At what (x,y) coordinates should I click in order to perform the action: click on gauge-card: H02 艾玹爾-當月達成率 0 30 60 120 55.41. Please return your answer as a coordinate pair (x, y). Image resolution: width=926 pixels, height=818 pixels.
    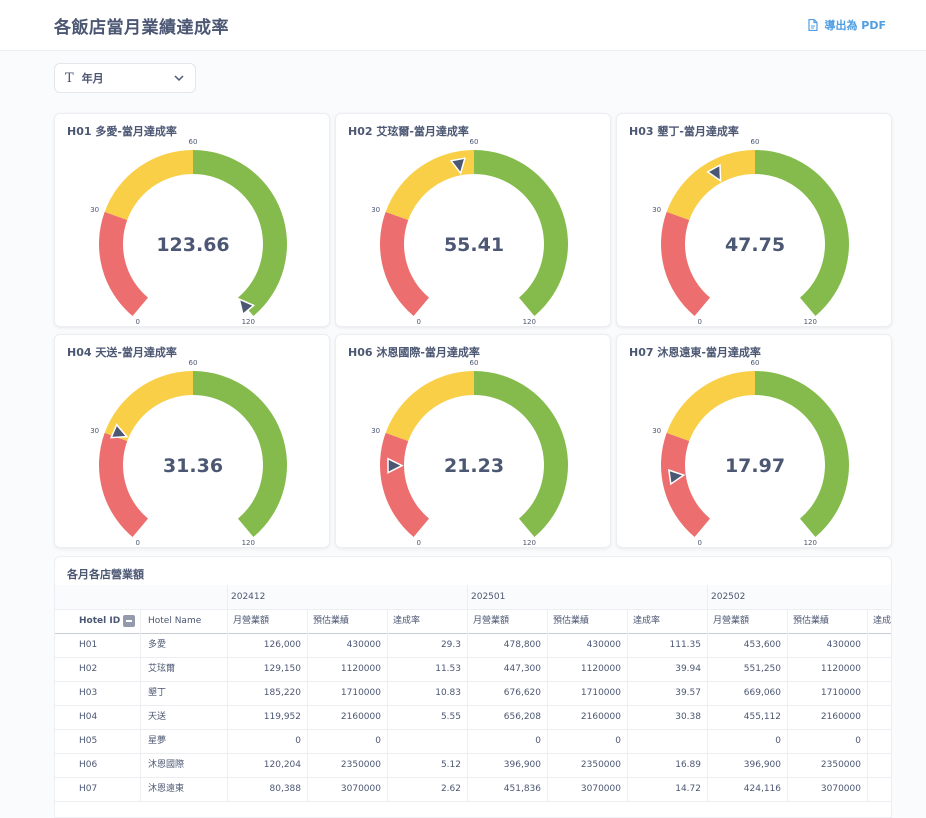
    Looking at the image, I should click on (473, 220).